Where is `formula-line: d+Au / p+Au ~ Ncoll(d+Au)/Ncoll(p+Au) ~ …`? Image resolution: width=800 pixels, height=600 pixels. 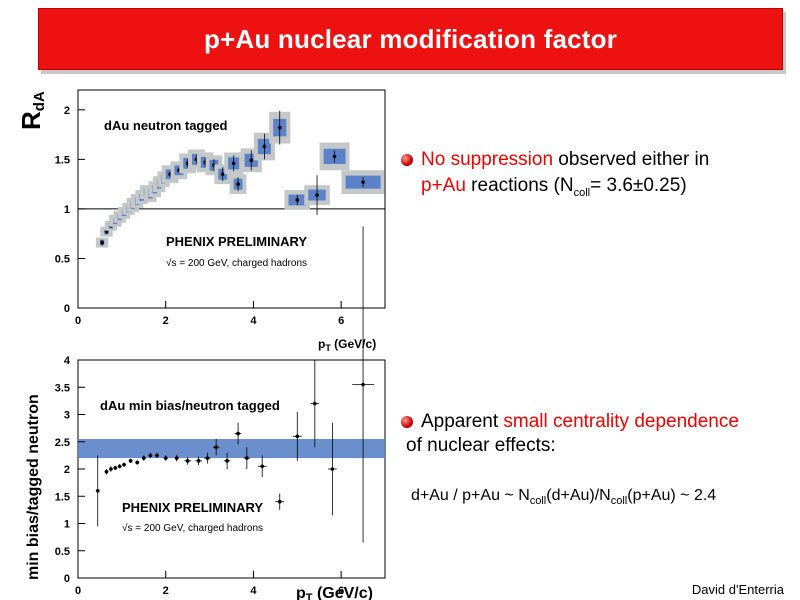
formula-line: d+Au / p+Au ~ Ncoll(d+Au)/Ncoll(p+Au) ~ … is located at coordinates (564, 497).